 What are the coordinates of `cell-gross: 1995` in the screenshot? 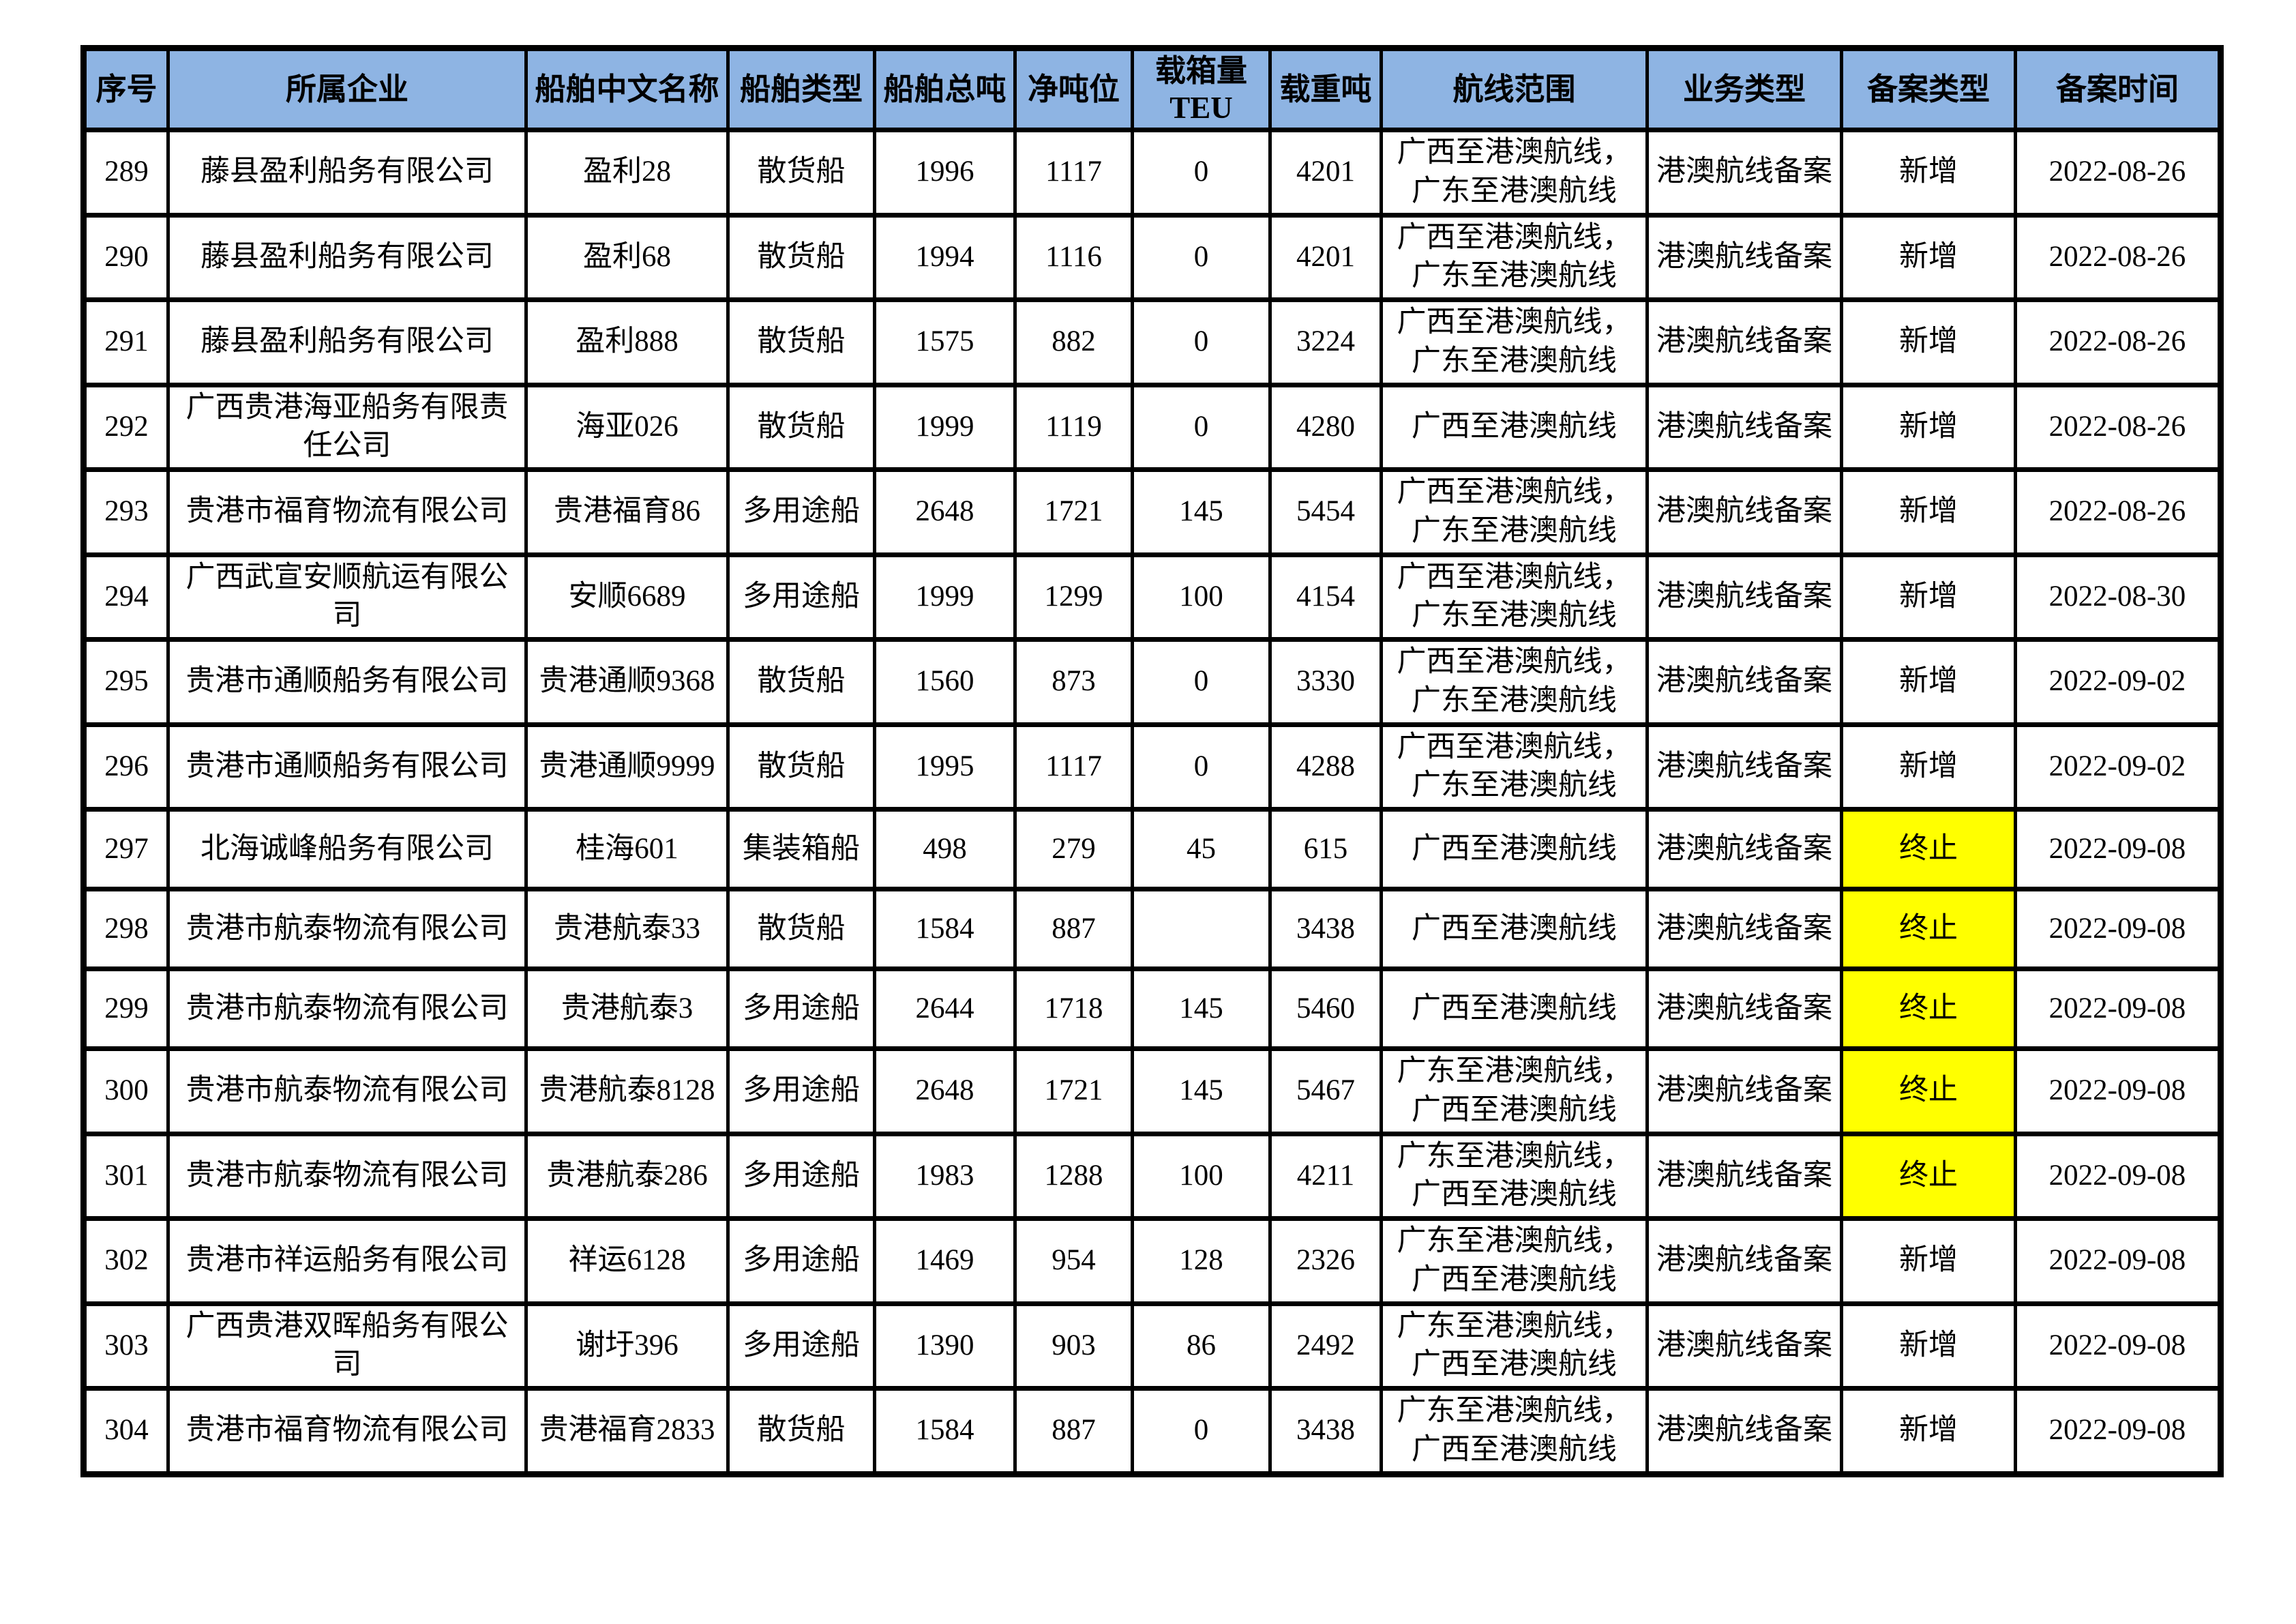 It's located at (945, 767).